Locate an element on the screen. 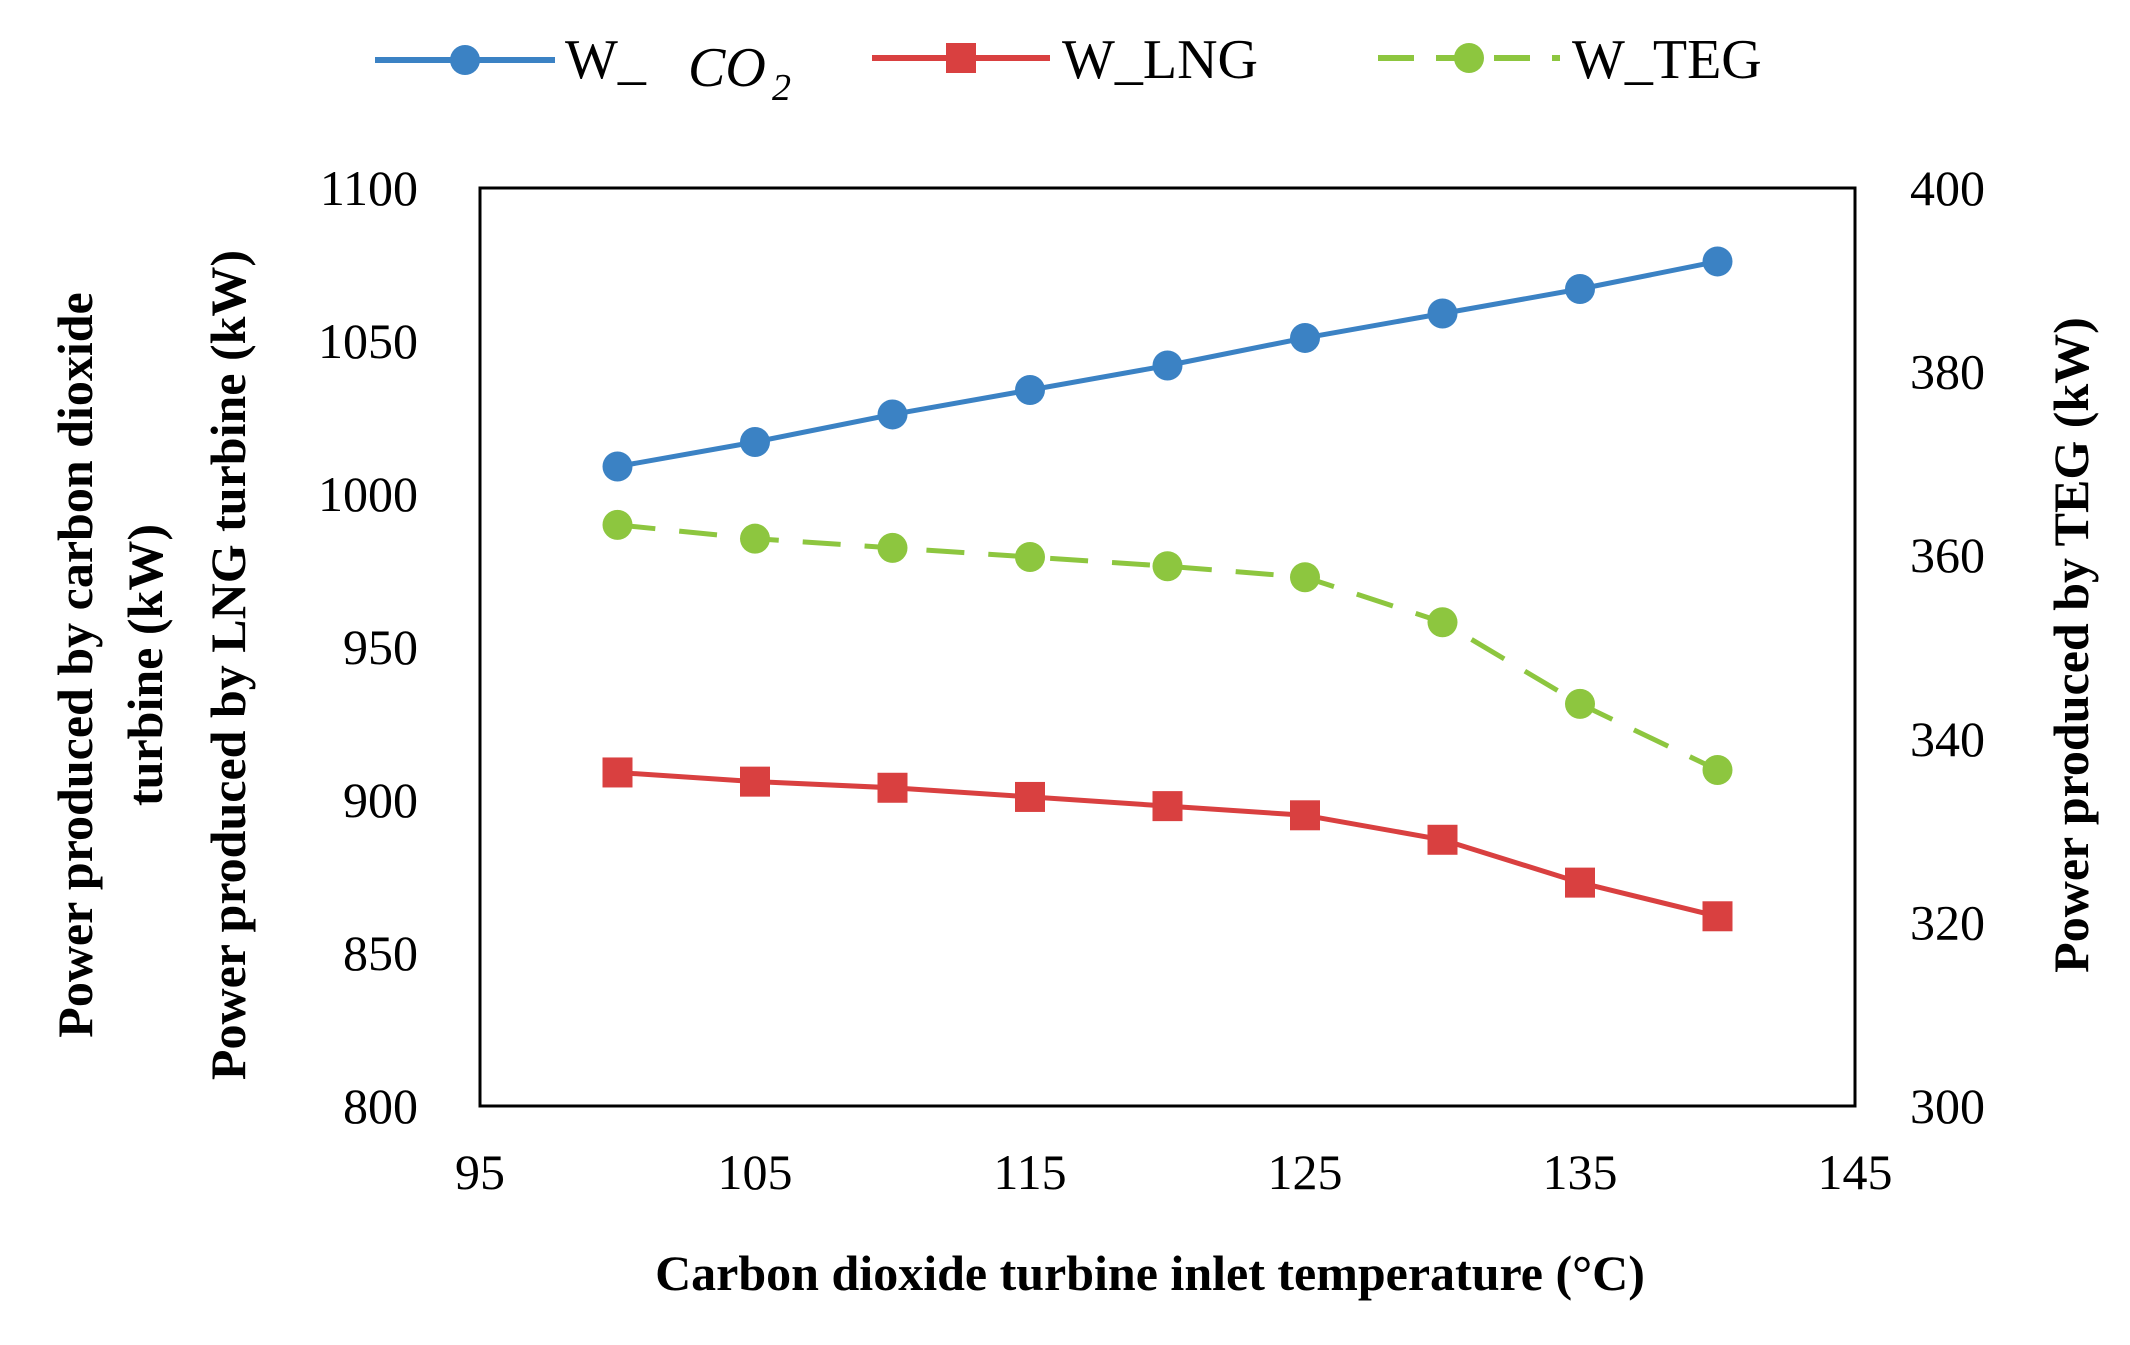 This screenshot has width=2130, height=1345. x-tick-label: 125 is located at coordinates (1305, 1172).